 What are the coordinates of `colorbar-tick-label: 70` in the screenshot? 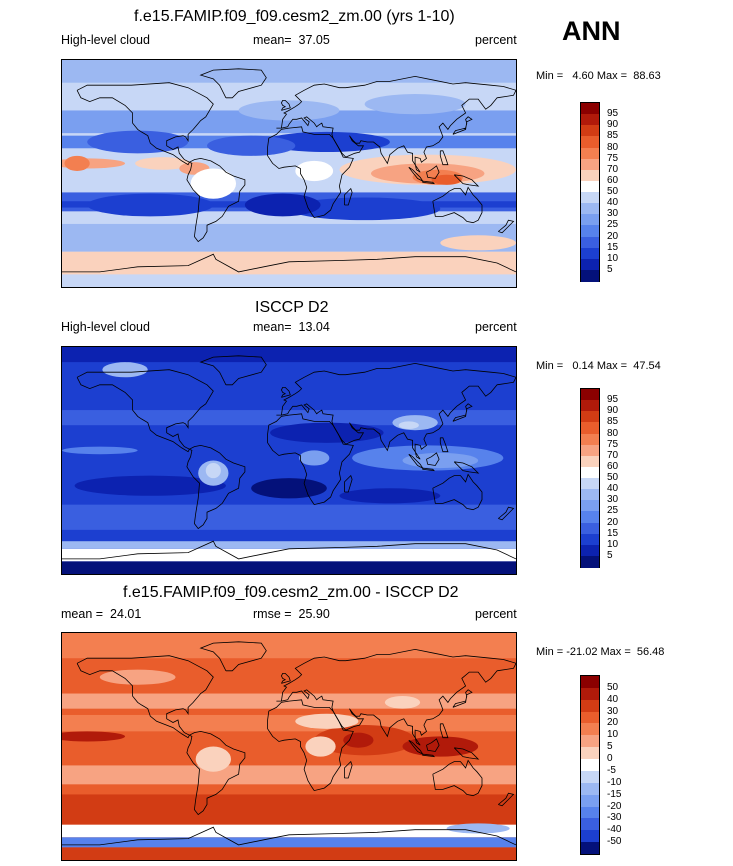 It's located at (613, 169).